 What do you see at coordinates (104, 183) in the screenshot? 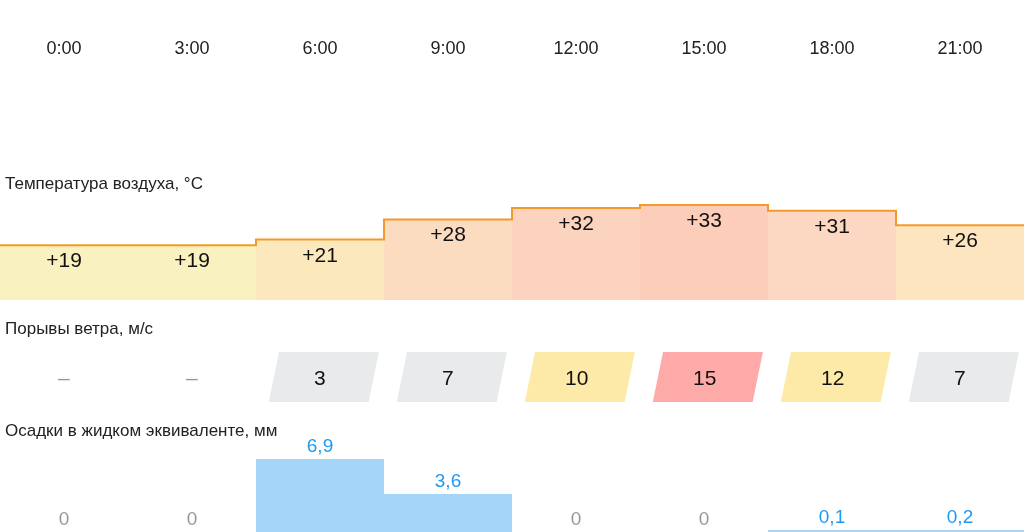
I see `chart-title: Температура воздуха, °C` at bounding box center [104, 183].